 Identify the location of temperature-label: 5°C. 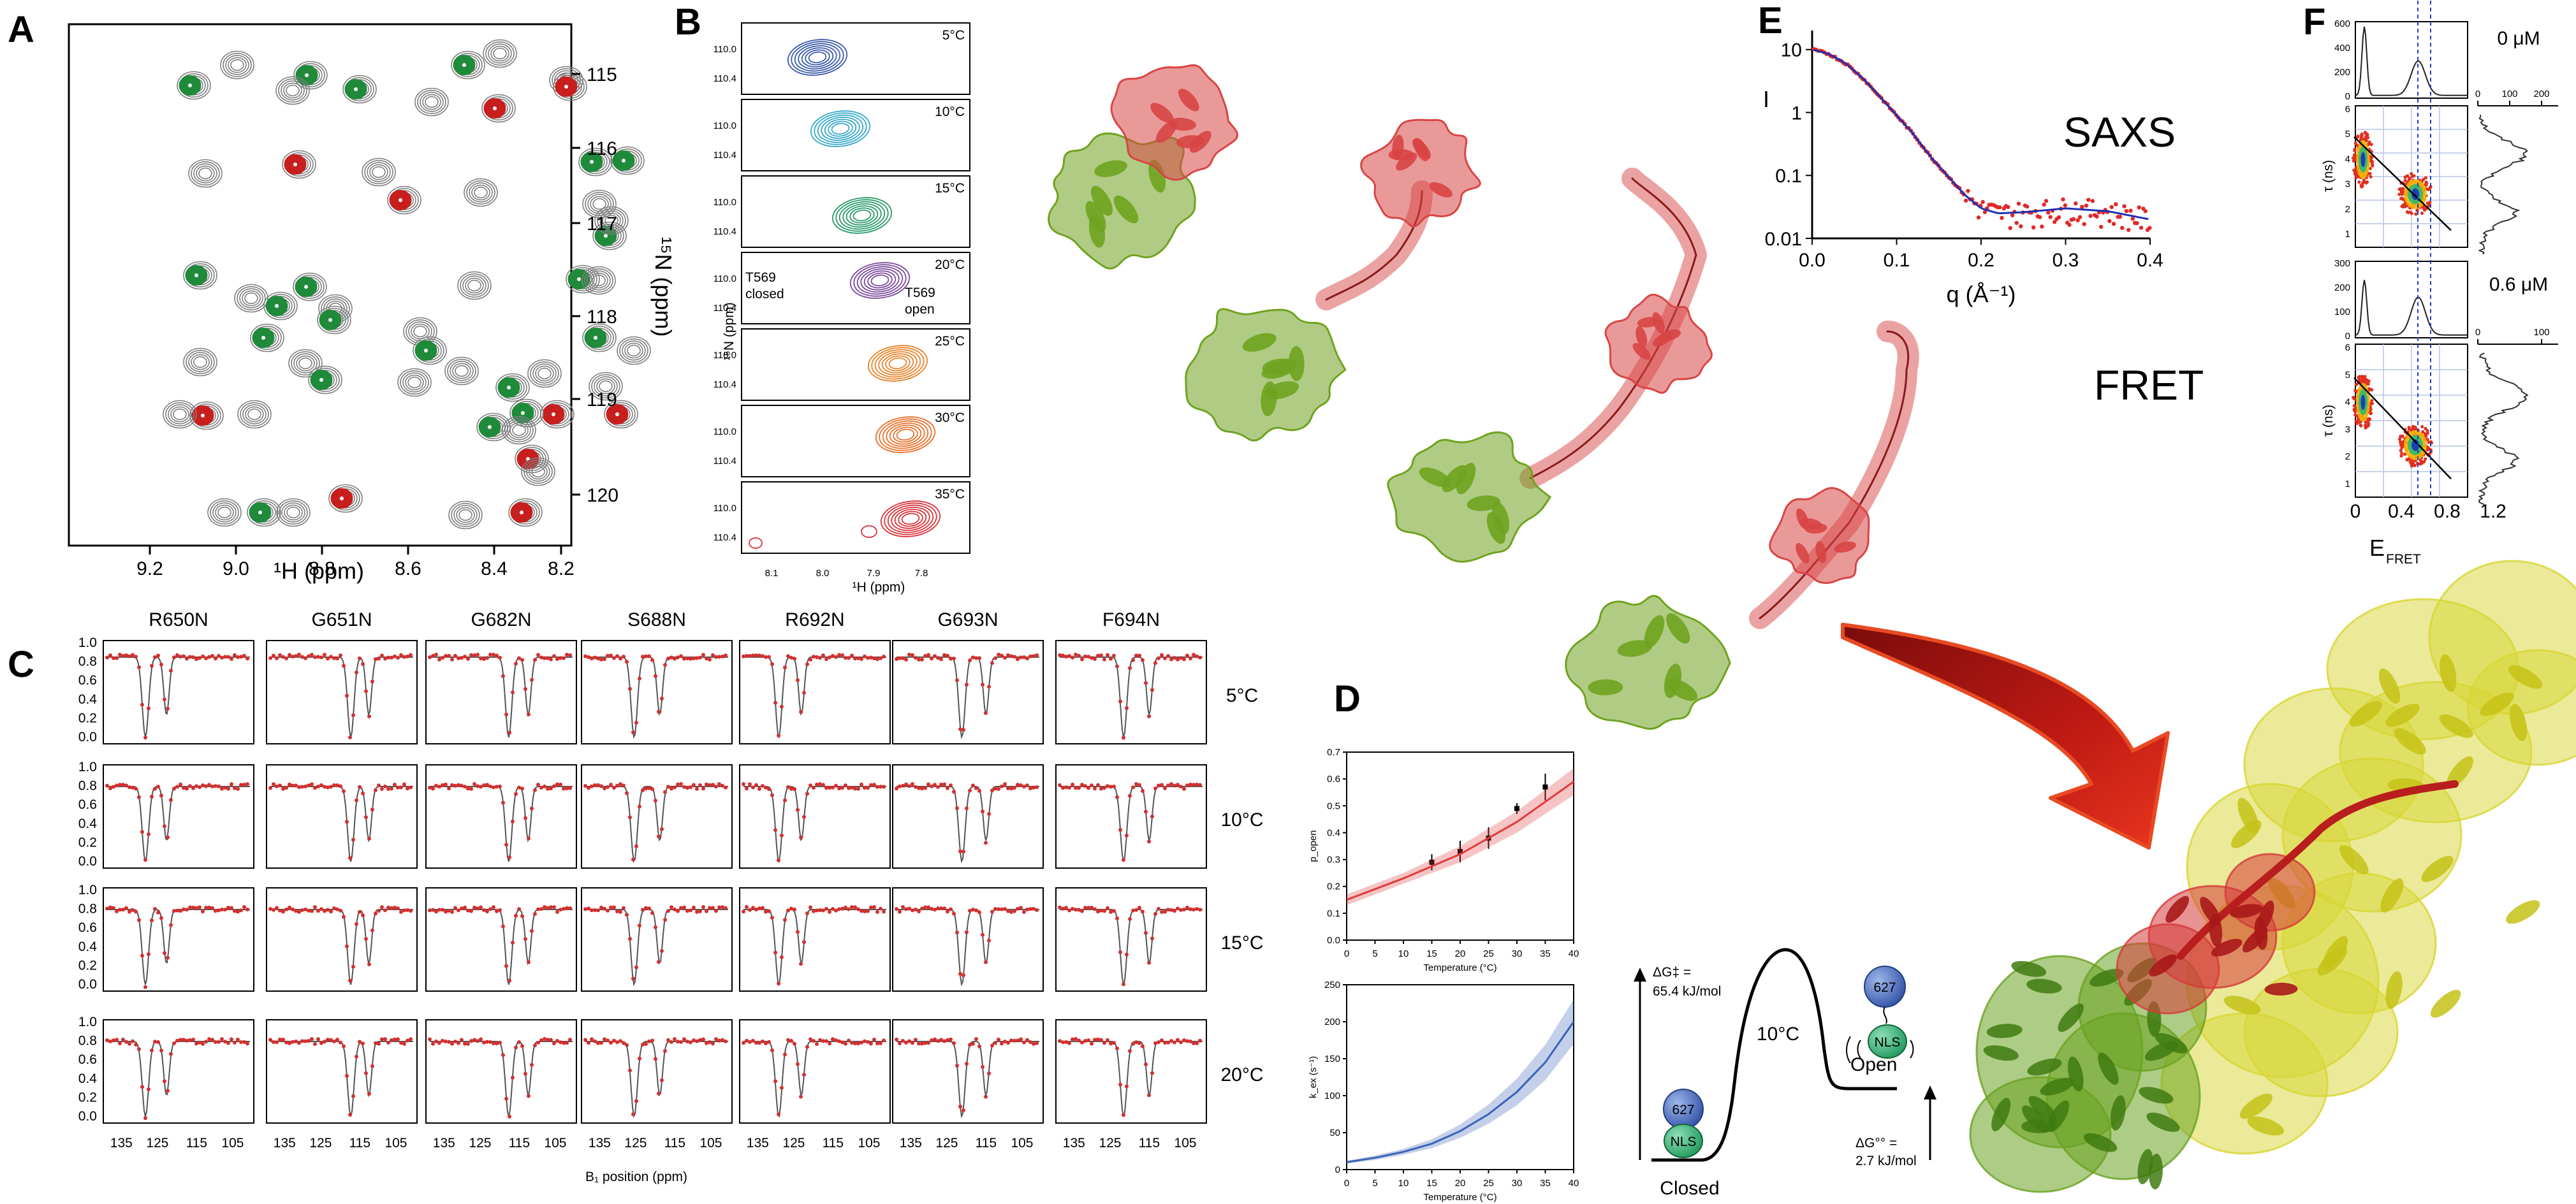
(953, 36).